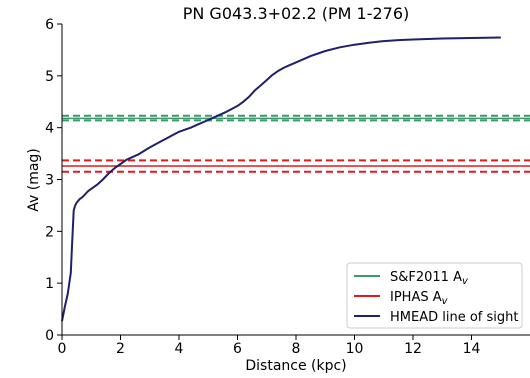 The height and width of the screenshot is (378, 530). Describe the element at coordinates (49, 77) in the screenshot. I see `y-tick-label: 5` at that location.